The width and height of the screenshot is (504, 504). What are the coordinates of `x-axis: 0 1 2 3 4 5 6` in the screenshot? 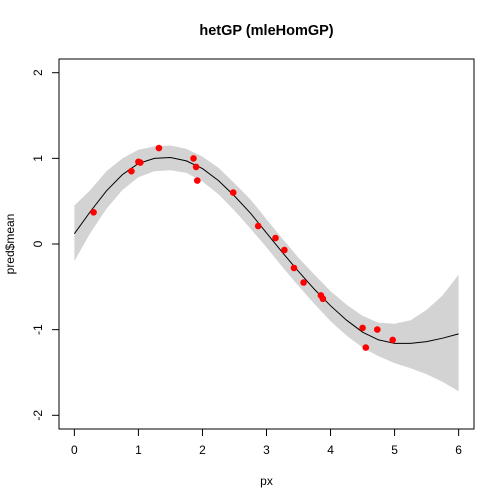 It's located at (266, 442).